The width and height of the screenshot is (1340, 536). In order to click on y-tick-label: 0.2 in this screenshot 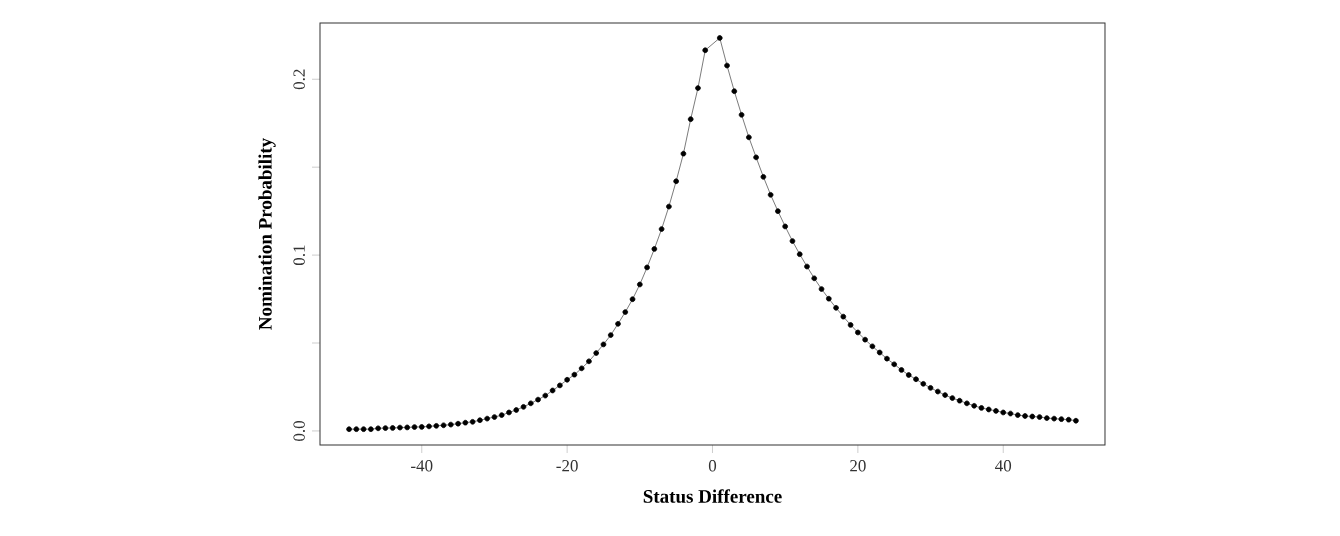, I will do `click(299, 79)`.